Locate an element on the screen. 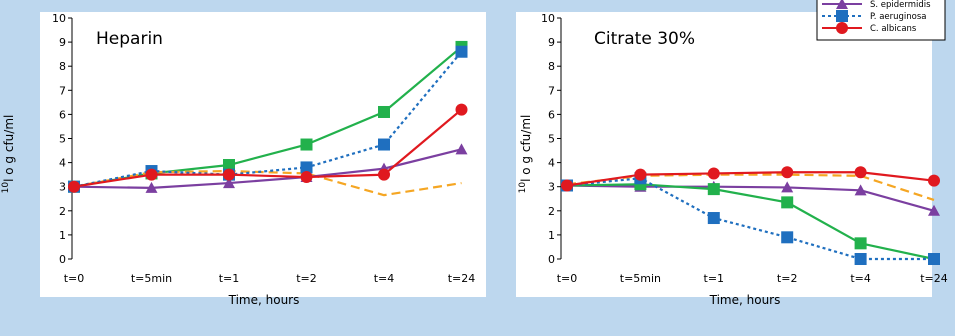 This screenshot has height=336, width=955. legend-item: C. albicans is located at coordinates (869, 28).